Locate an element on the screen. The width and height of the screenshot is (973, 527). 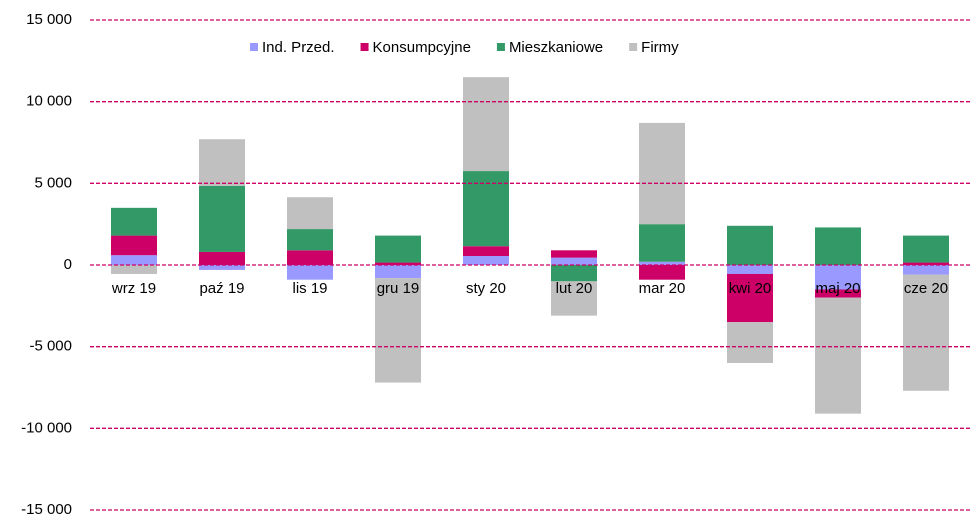
x-tick-label: sty 20 is located at coordinates (486, 288).